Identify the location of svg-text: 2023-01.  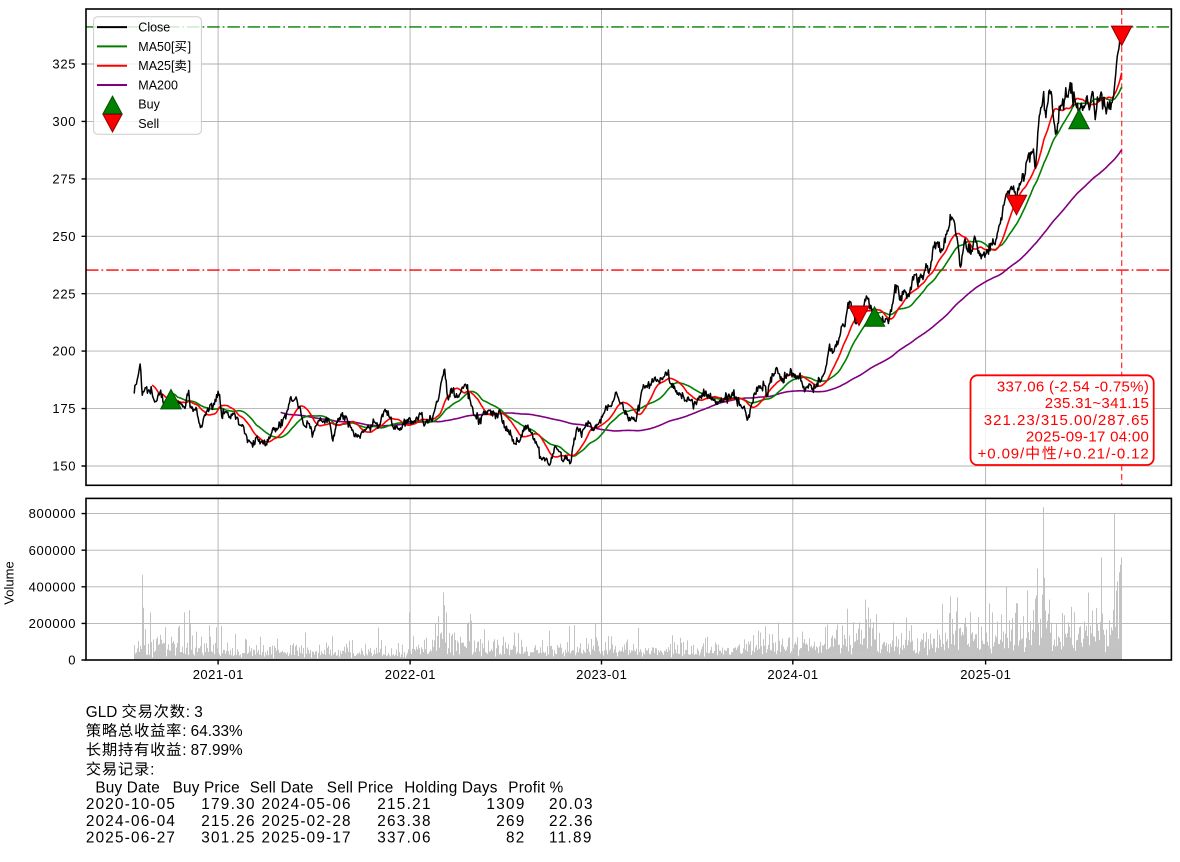
(601, 674).